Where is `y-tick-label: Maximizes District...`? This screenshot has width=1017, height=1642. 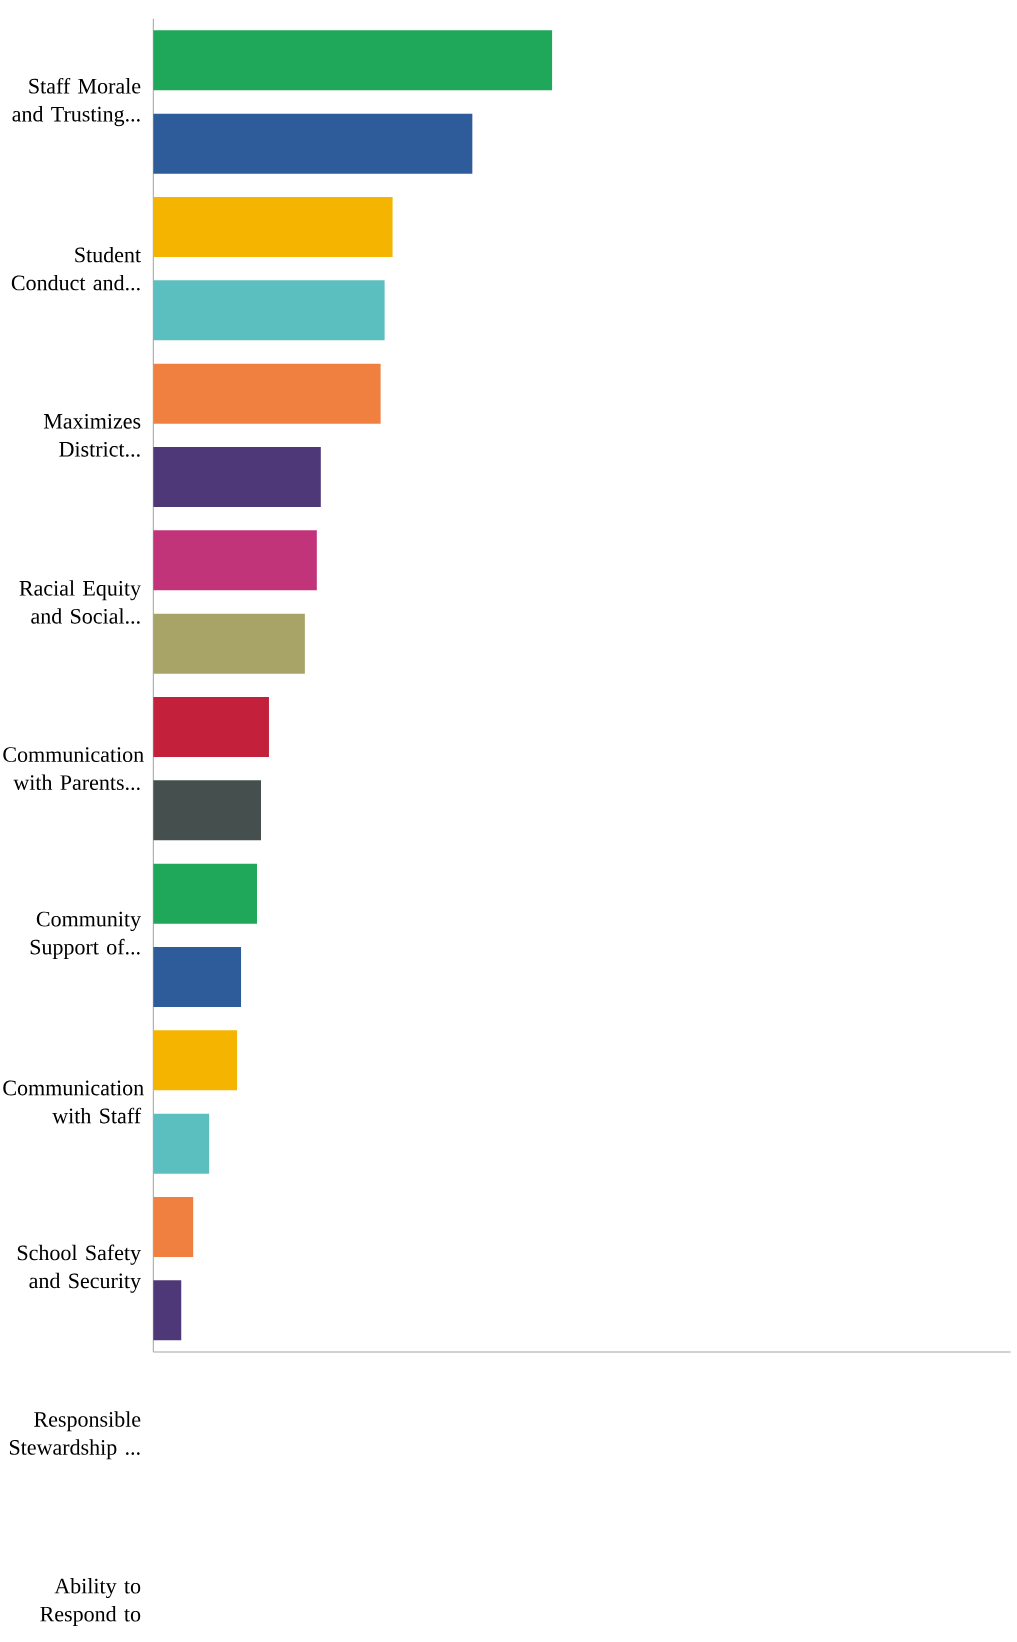 y-tick-label: Maximizes District... is located at coordinates (92, 435).